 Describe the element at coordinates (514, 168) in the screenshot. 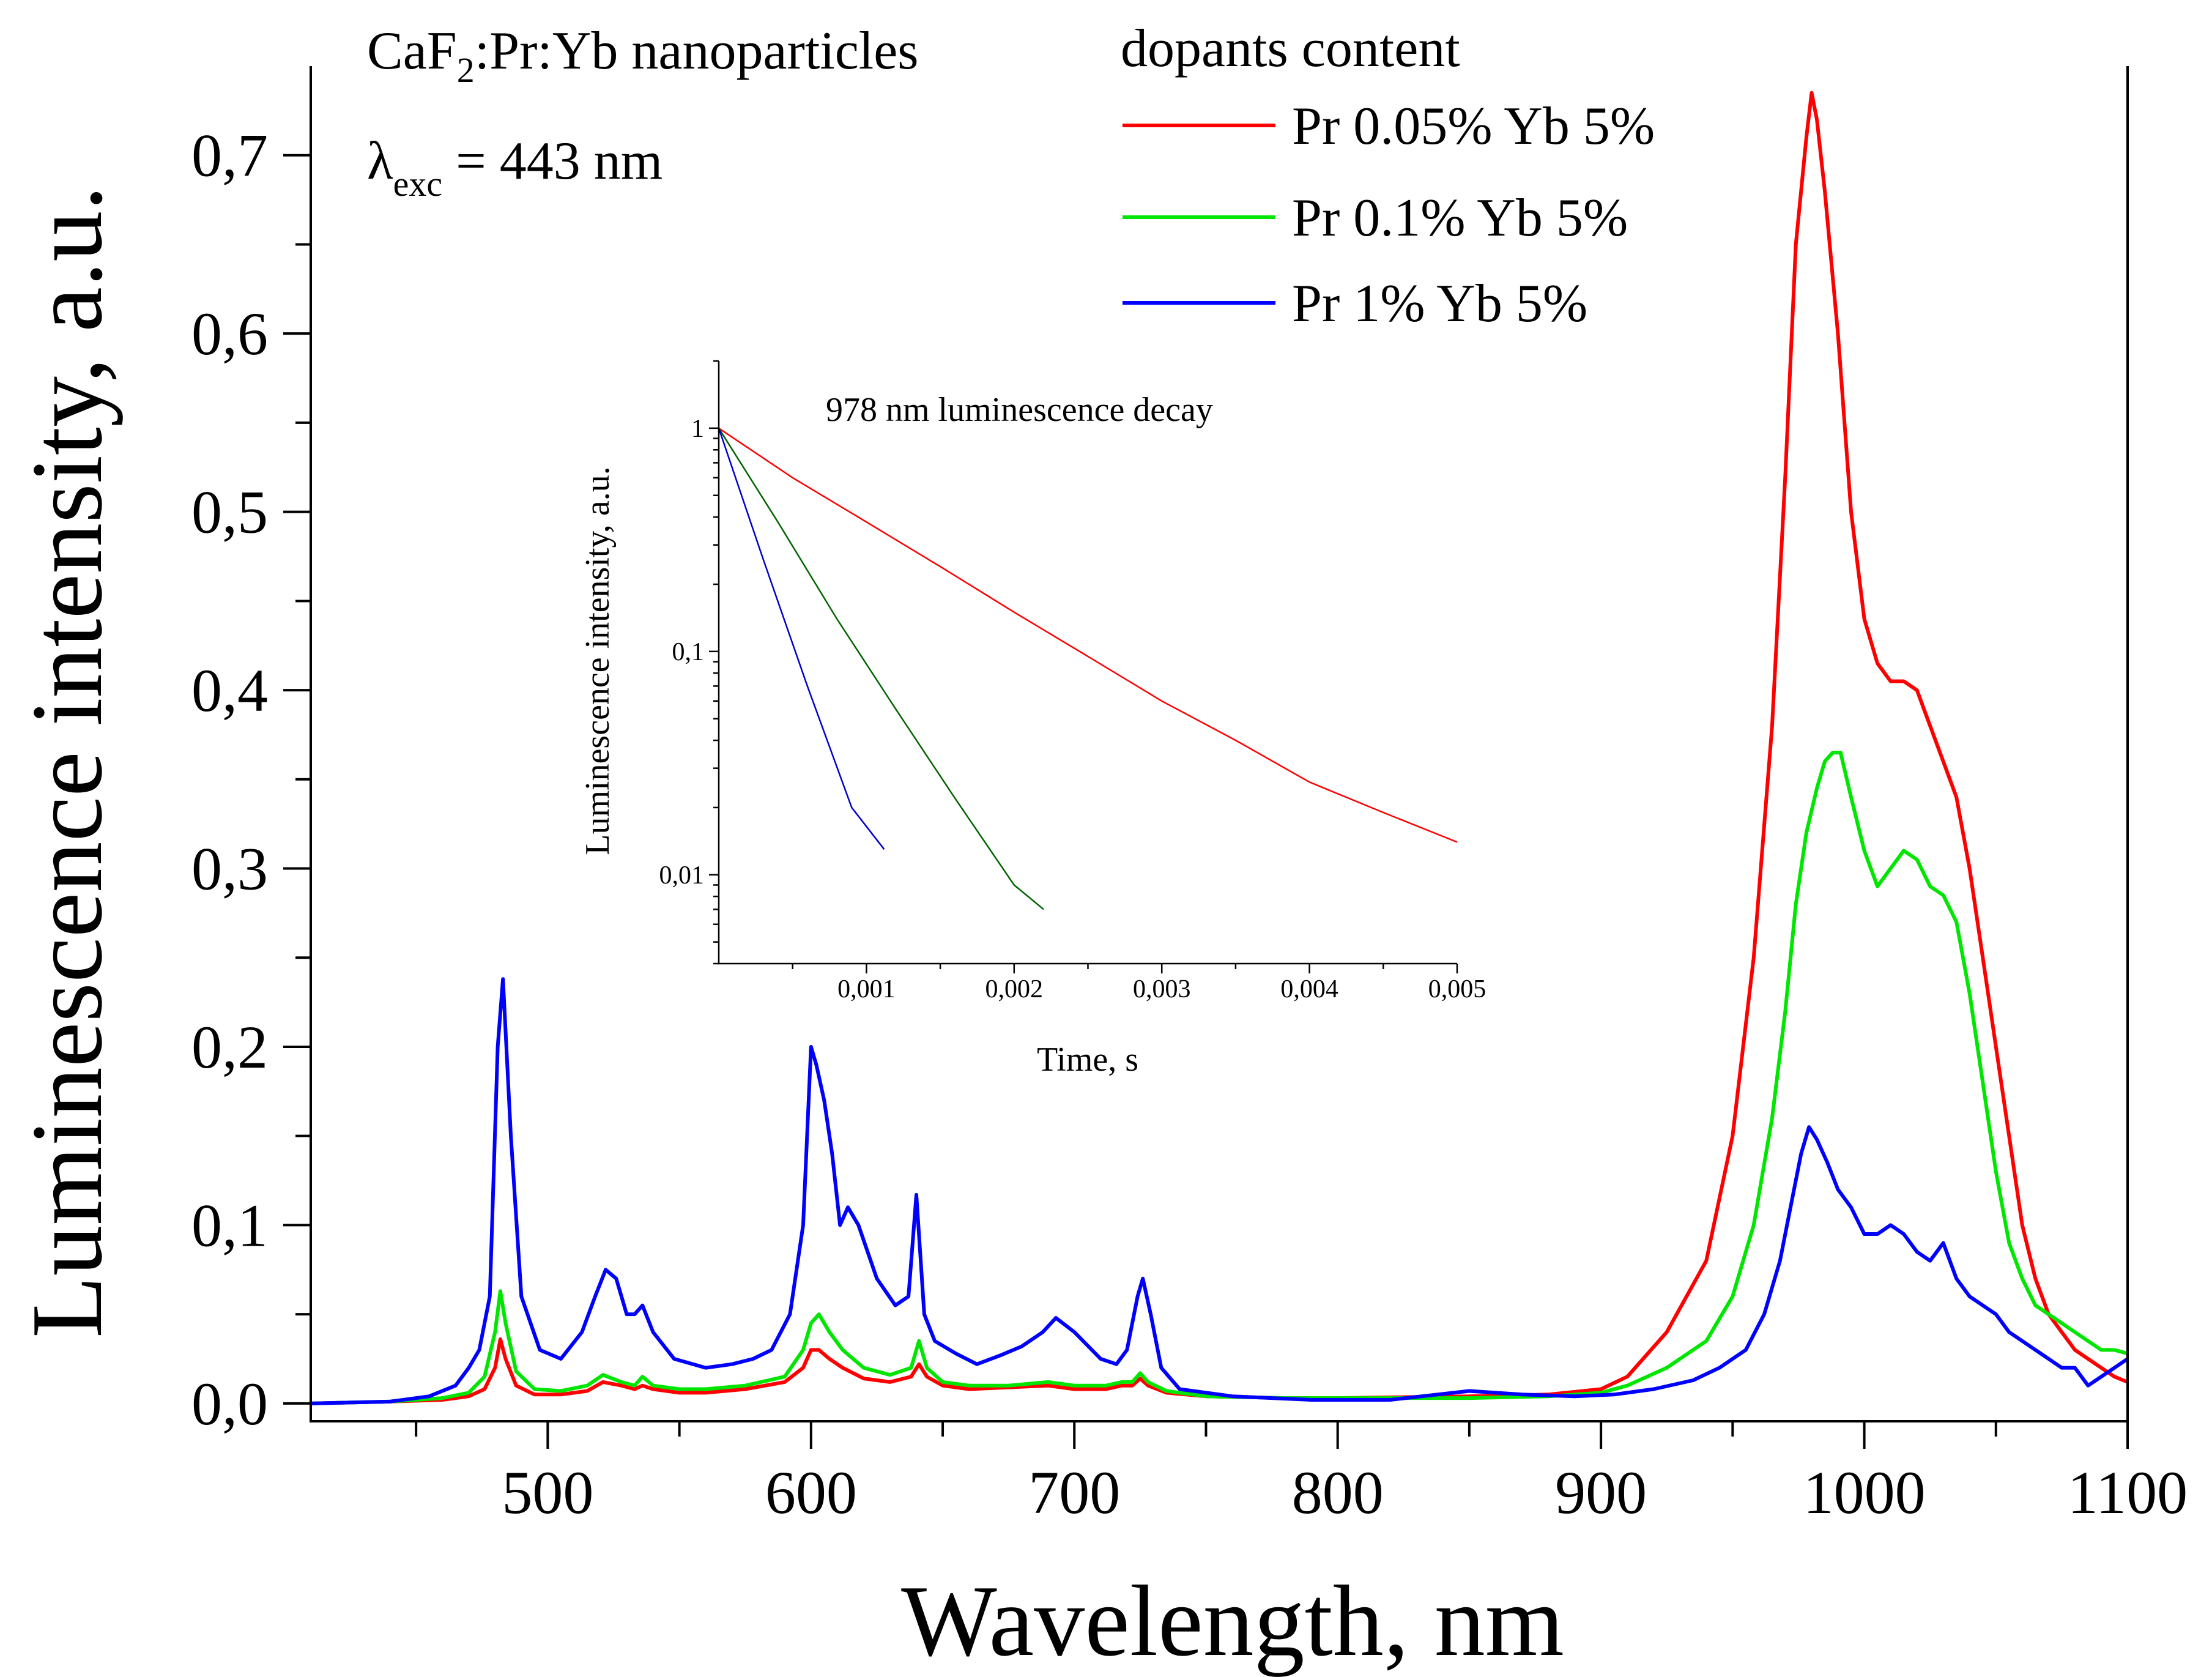

I see `excitation-annotation: λexc = 443 nm` at that location.